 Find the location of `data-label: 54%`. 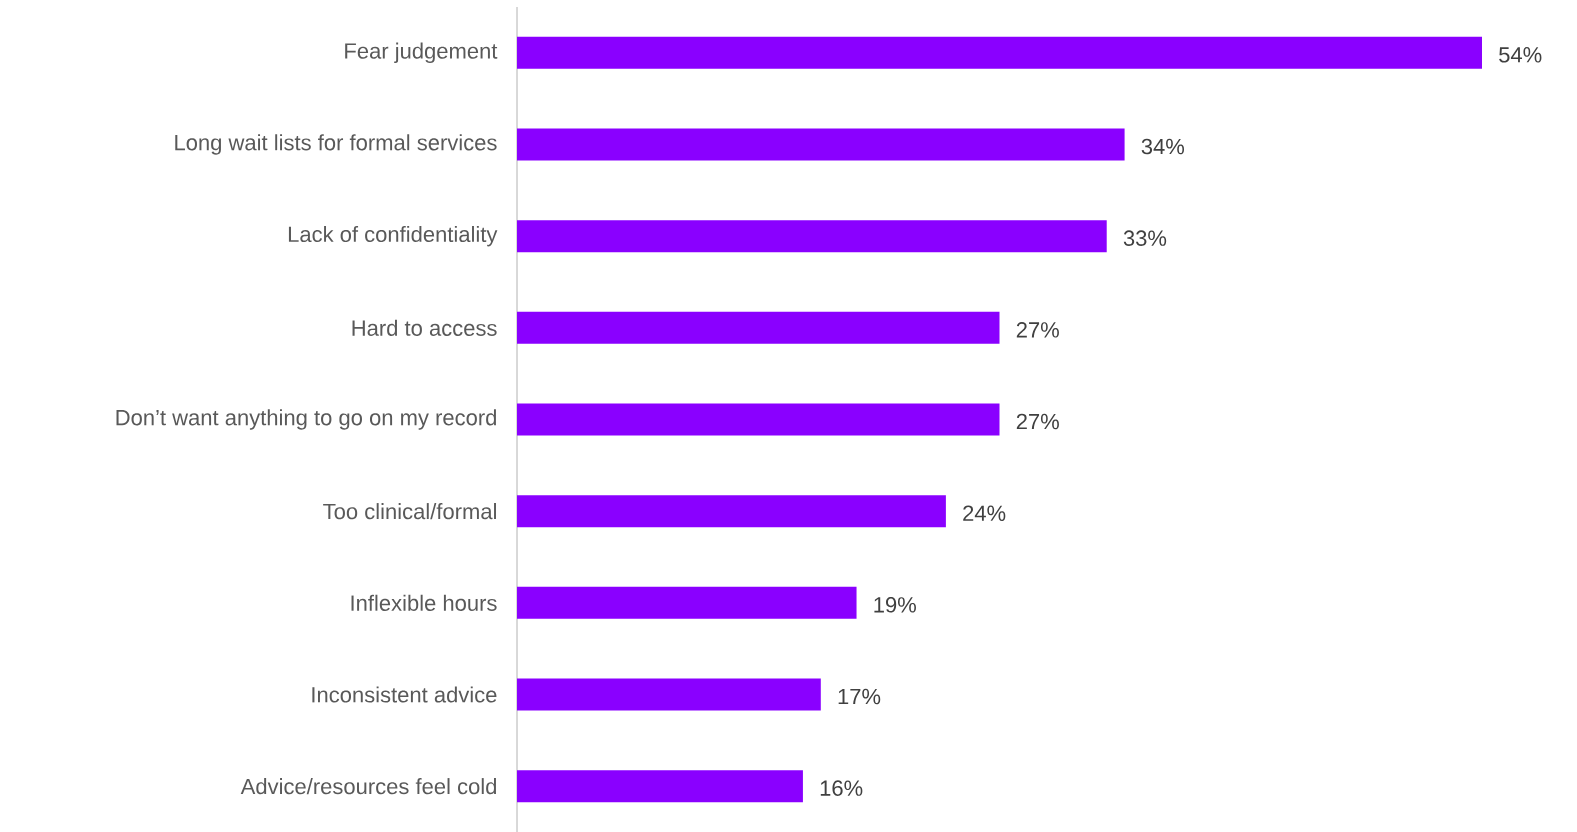

data-label: 54% is located at coordinates (1520, 55).